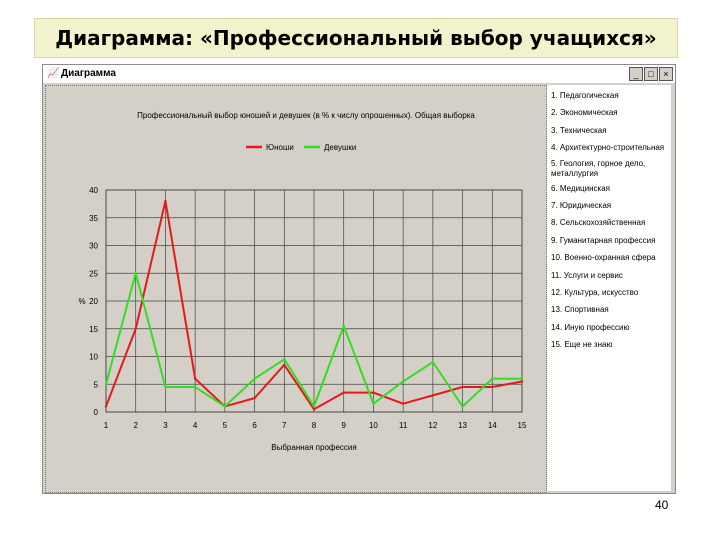 The image size is (720, 540). What do you see at coordinates (582, 345) in the screenshot?
I see `profession-item: 15. Еще не знаю` at bounding box center [582, 345].